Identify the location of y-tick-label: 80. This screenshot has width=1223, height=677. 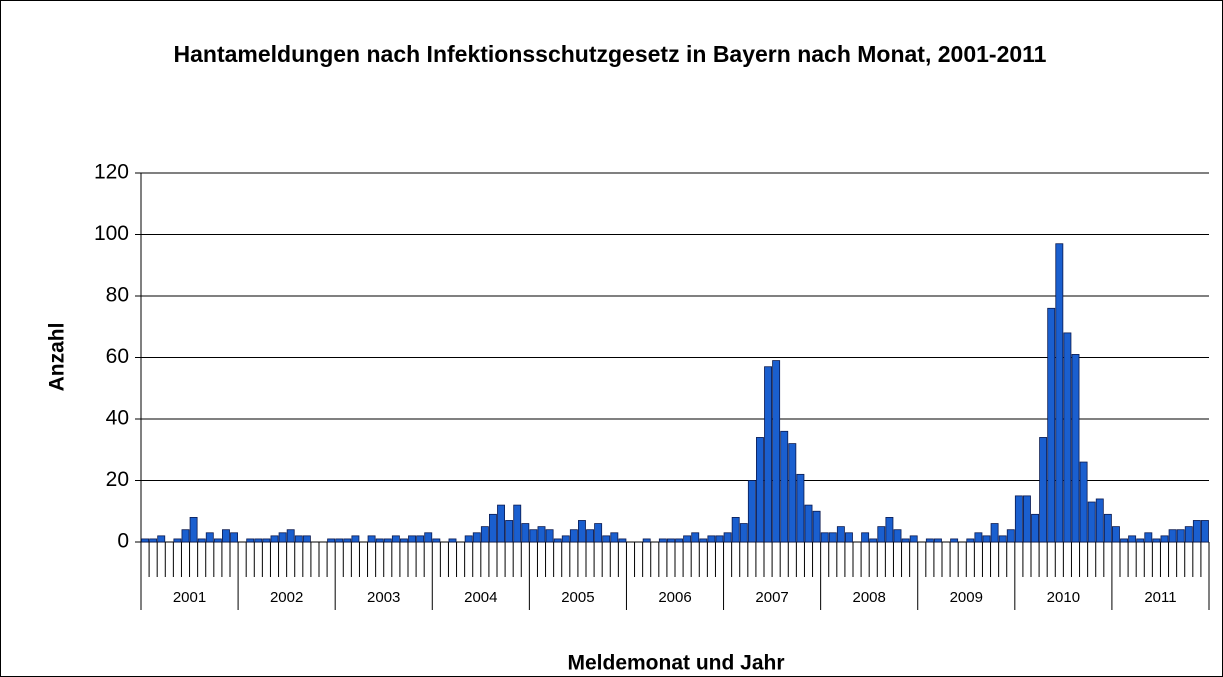
(117, 295).